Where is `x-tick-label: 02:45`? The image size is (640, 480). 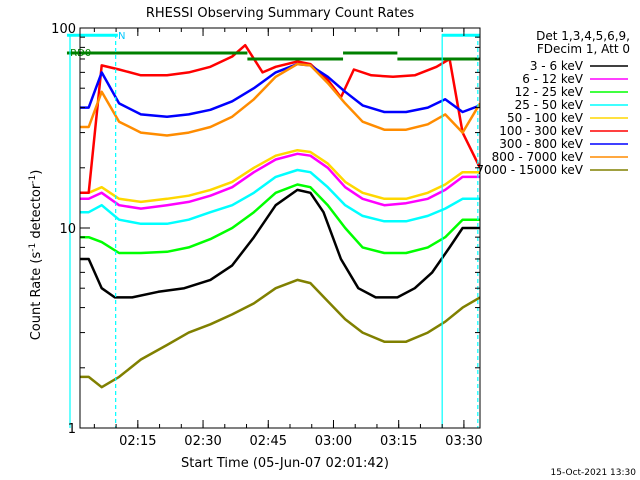 x-tick-label: 02:45 is located at coordinates (268, 441).